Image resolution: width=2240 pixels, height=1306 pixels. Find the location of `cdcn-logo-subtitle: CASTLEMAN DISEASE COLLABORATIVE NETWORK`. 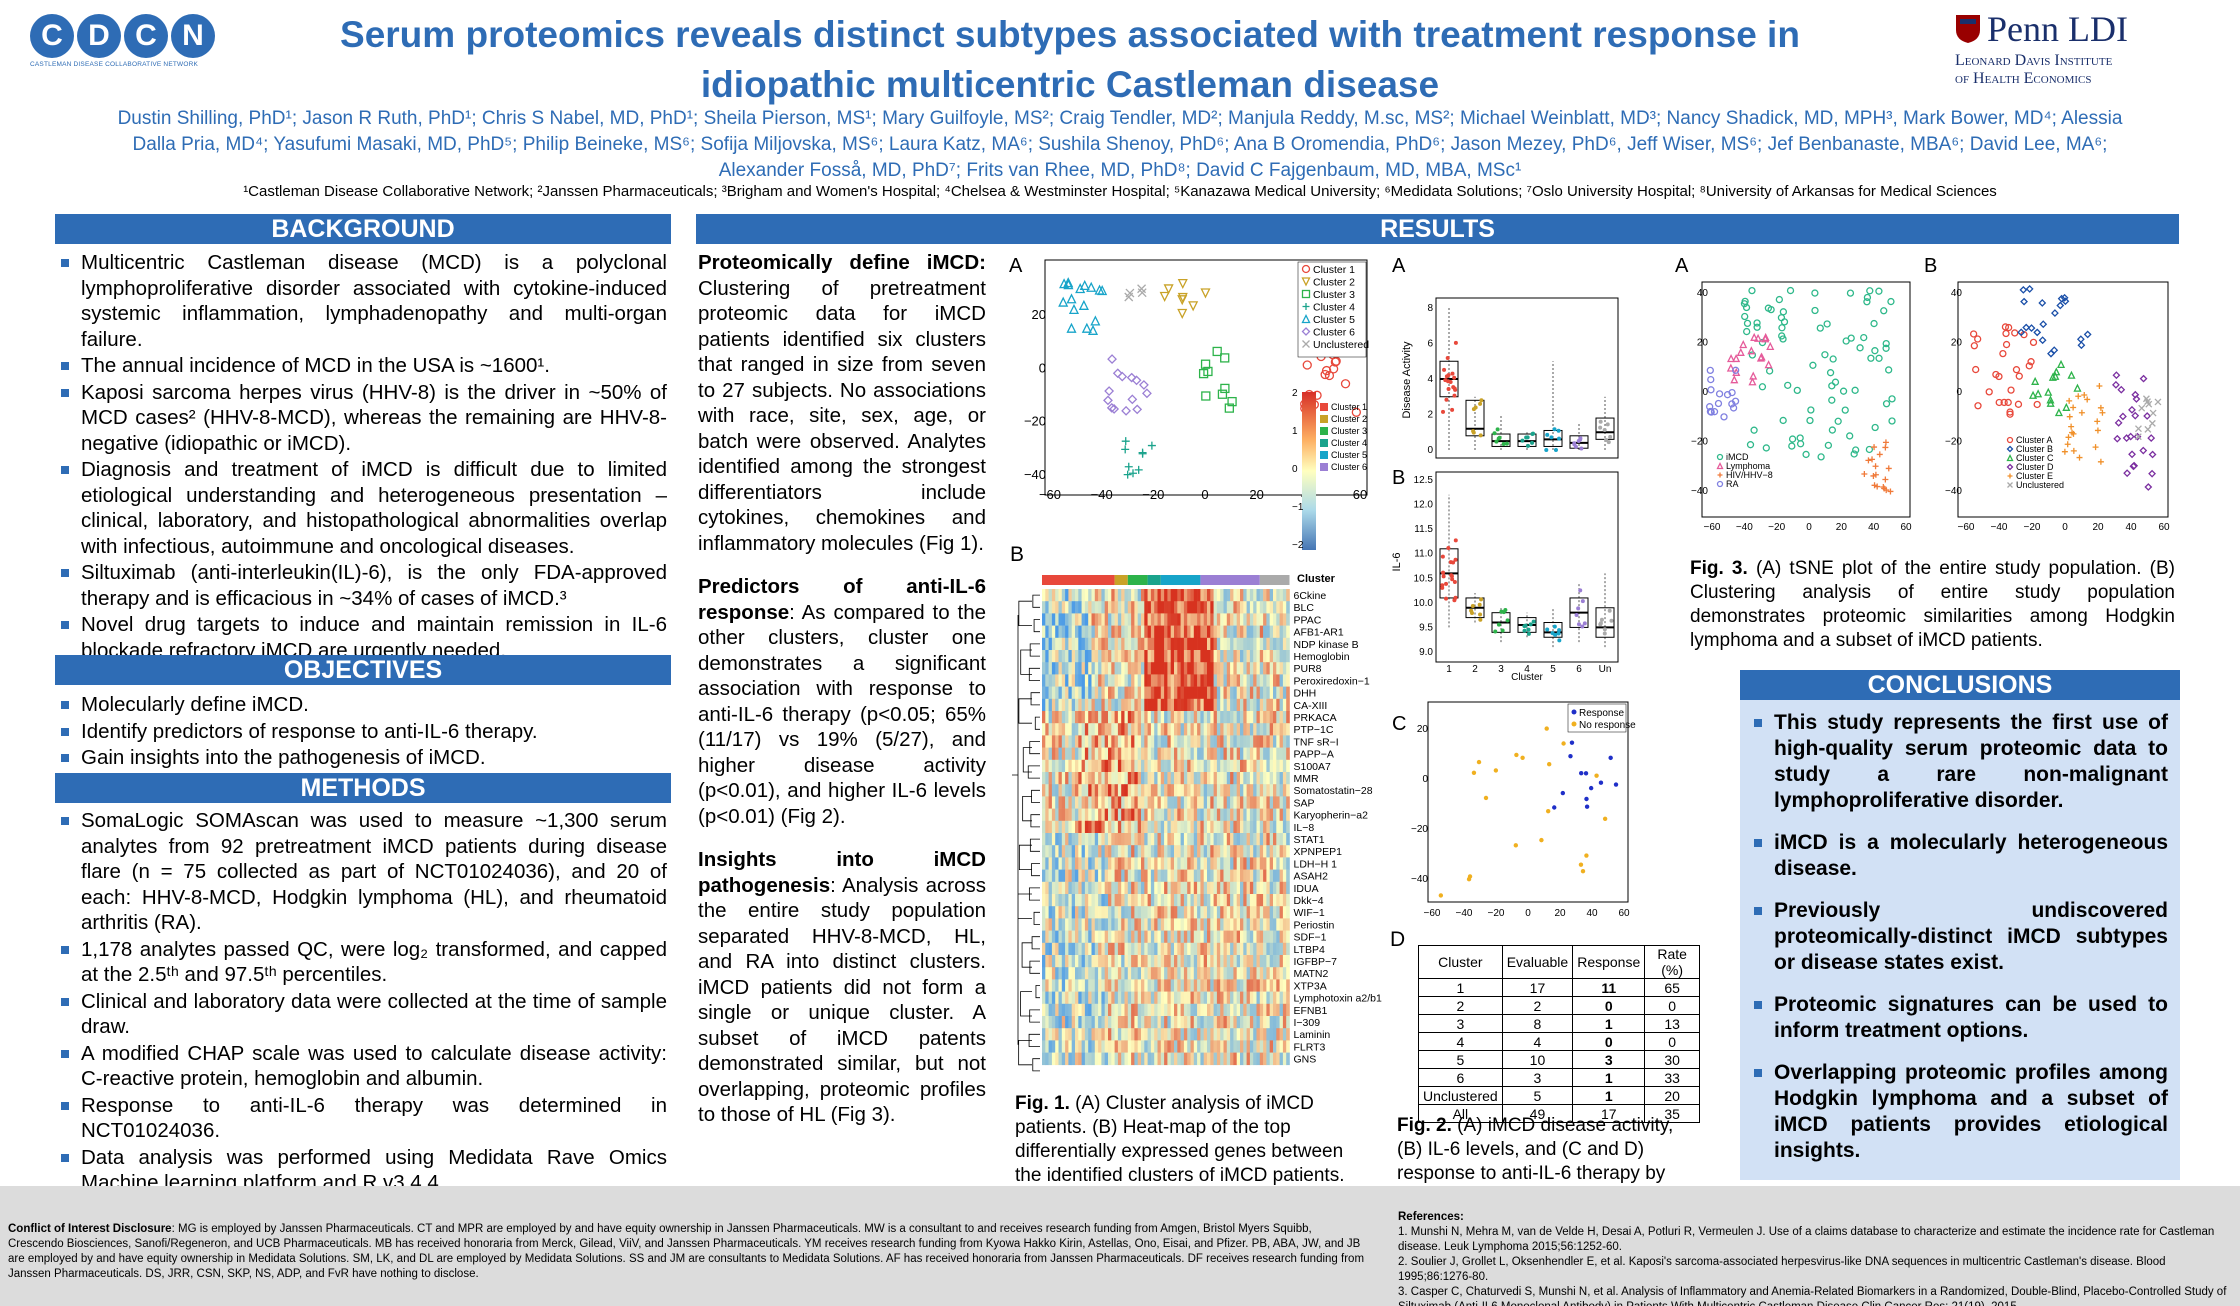

cdcn-logo-subtitle: CASTLEMAN DISEASE COLLABORATIVE NETWORK is located at coordinates (114, 64).